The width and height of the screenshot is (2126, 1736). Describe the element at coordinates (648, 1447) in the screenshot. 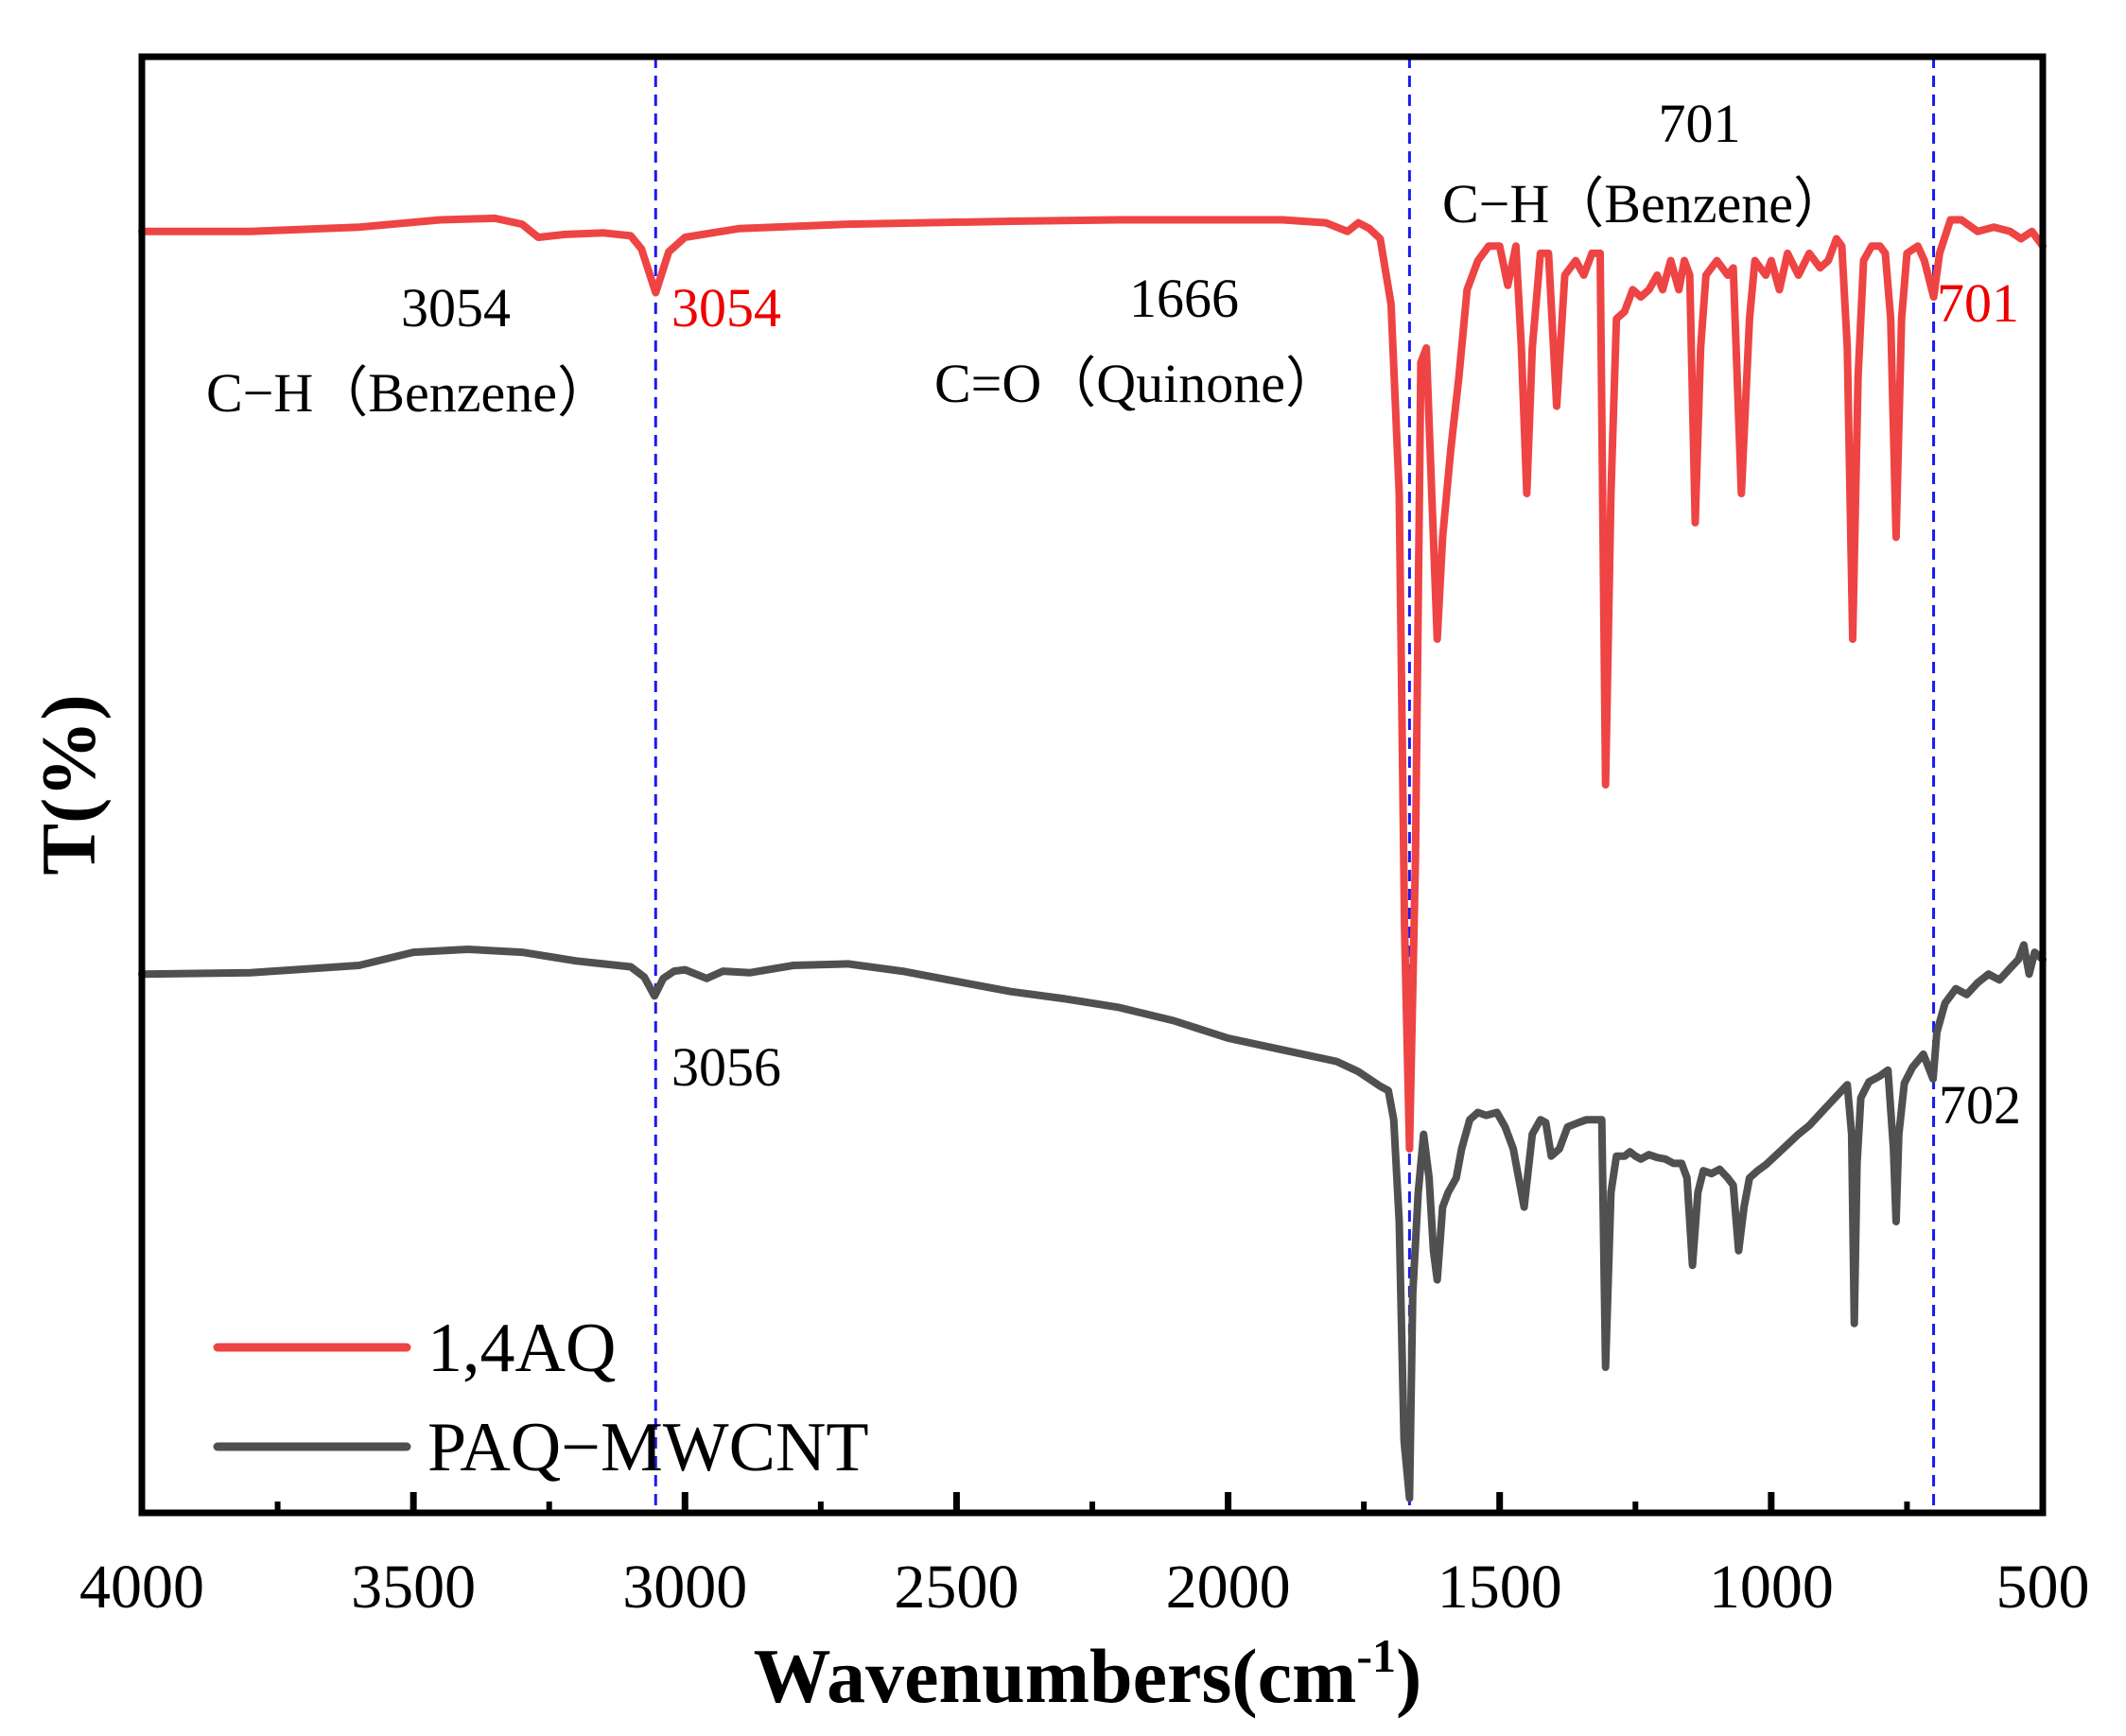

I see `legend-label-paq-mwcnt: PAQ−MWCNT` at that location.